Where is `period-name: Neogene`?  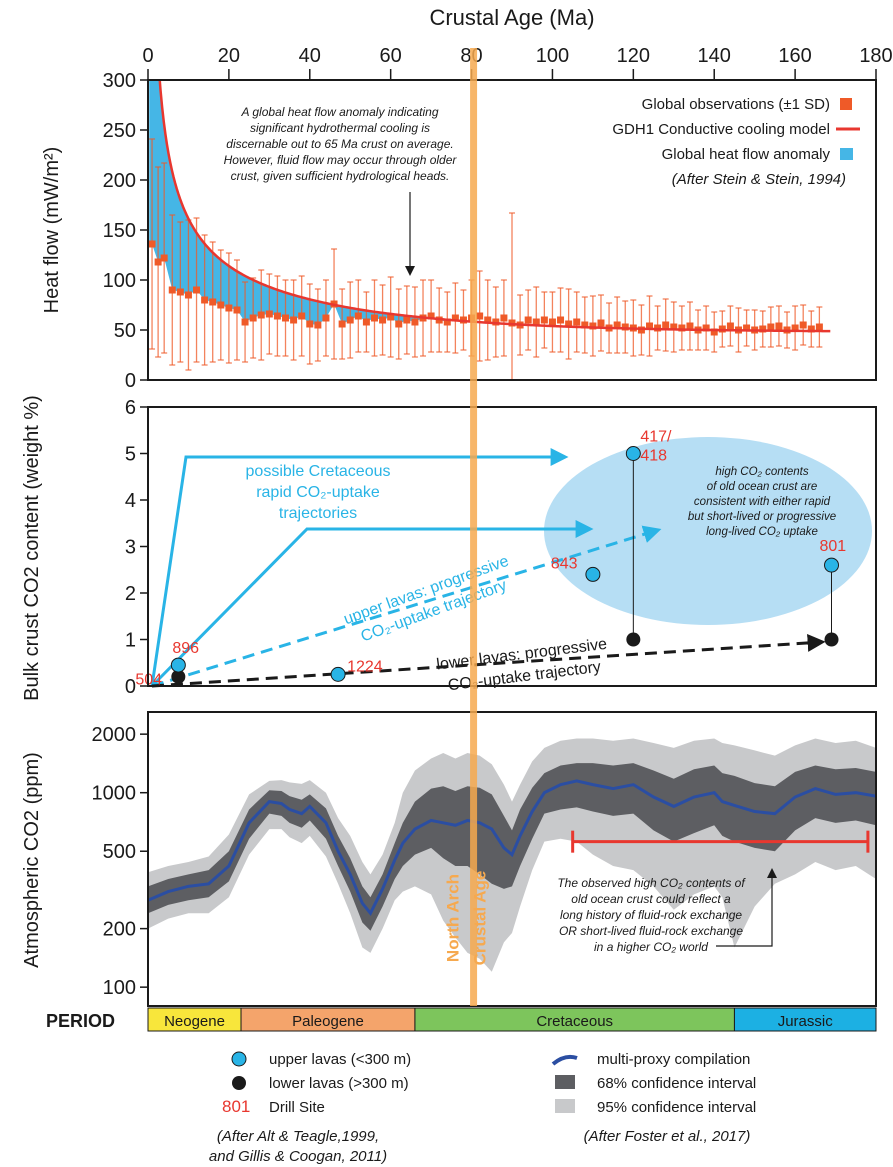 period-name: Neogene is located at coordinates (194, 1021).